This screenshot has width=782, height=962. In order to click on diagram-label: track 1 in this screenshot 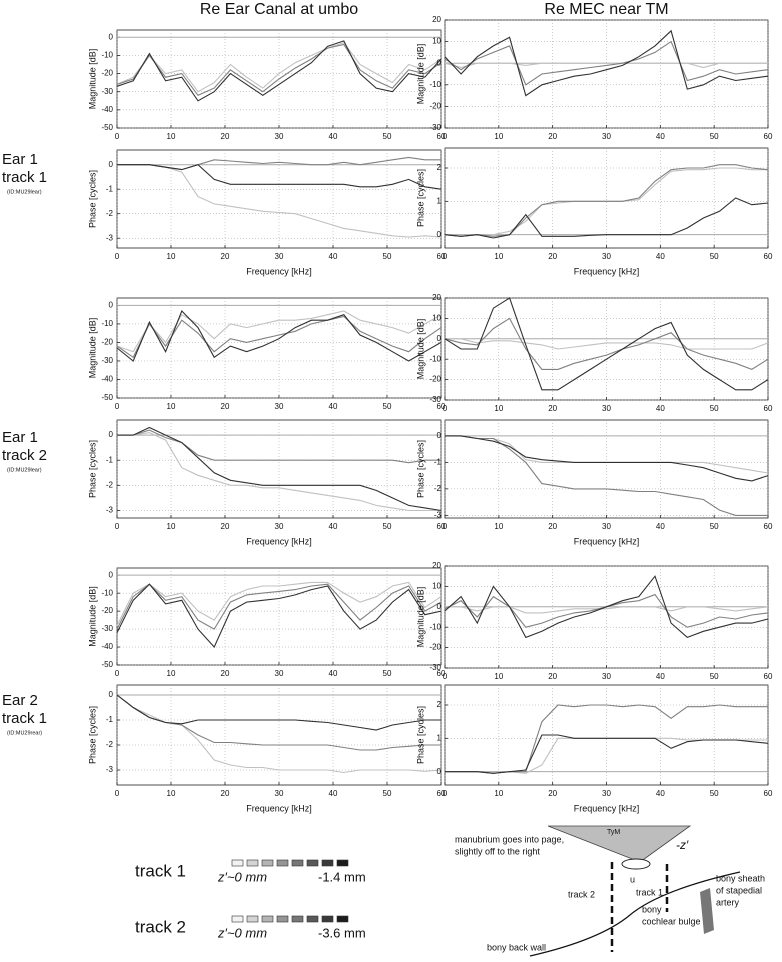, I will do `click(649, 892)`.